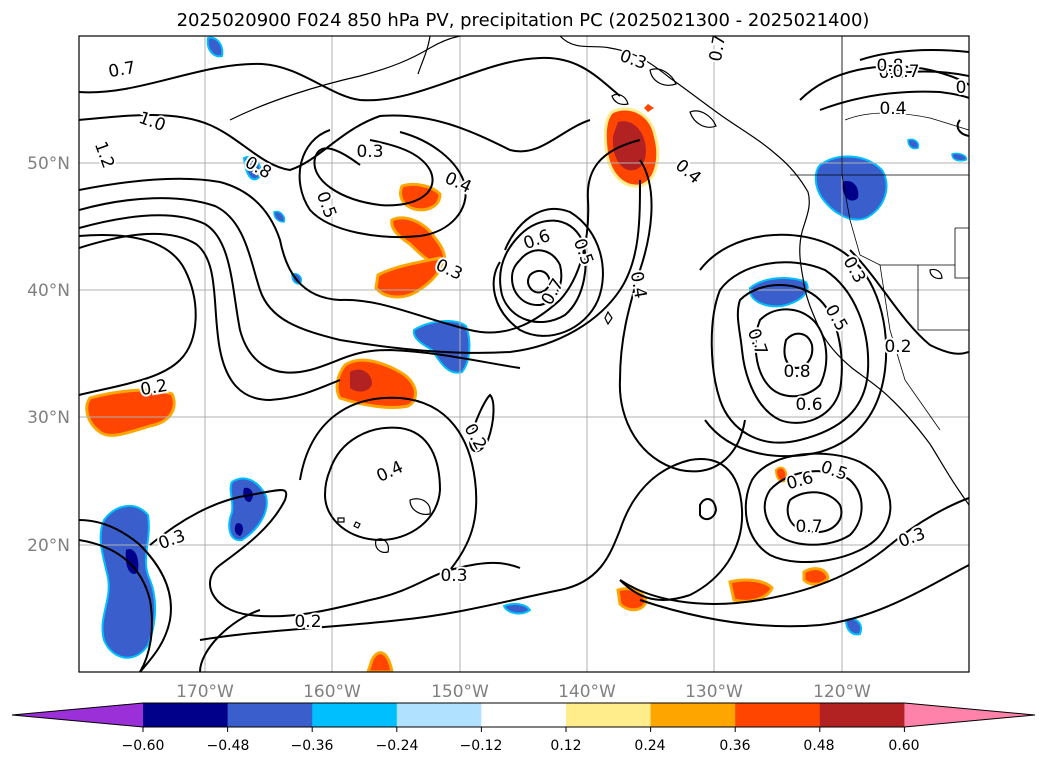 The height and width of the screenshot is (765, 1047). Describe the element at coordinates (587, 692) in the screenshot. I see `lon-tick-label: 140°W` at that location.